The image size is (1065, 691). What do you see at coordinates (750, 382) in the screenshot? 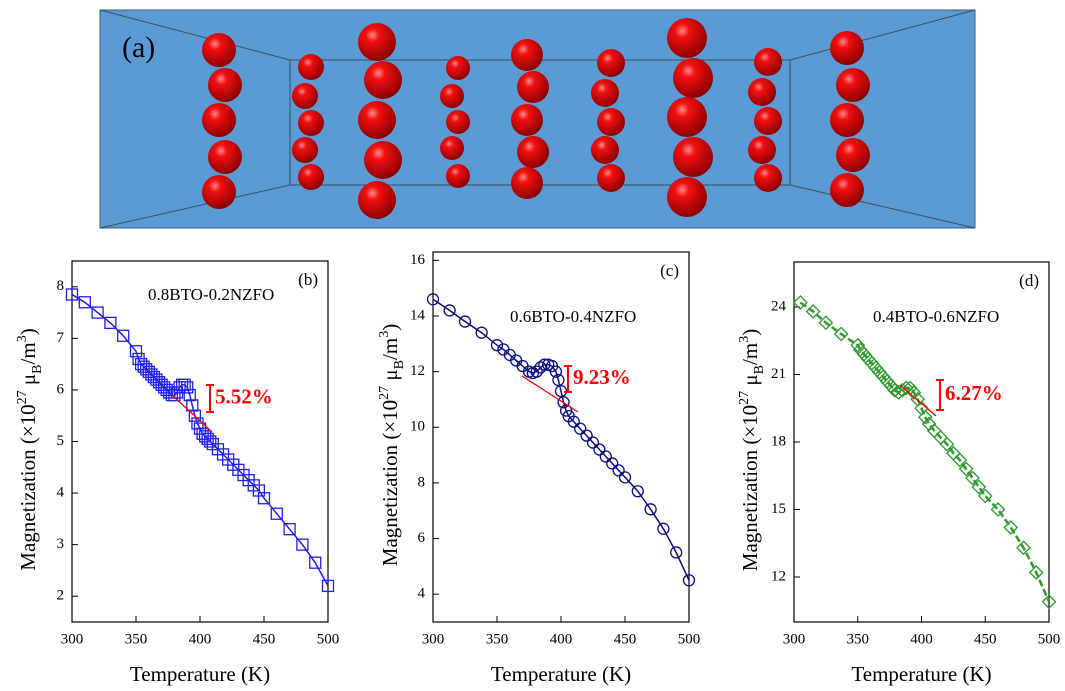
I see `y-label-part: μ` at bounding box center [750, 382].